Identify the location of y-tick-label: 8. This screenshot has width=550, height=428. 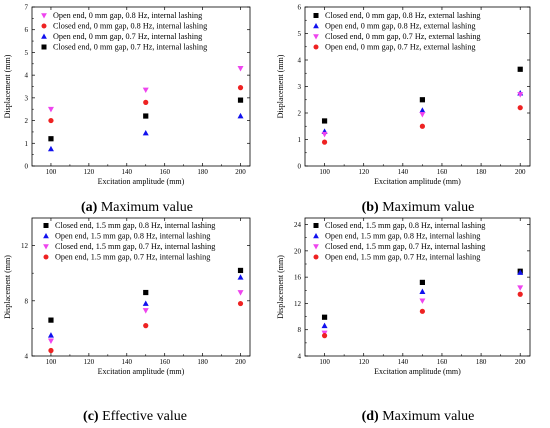
(300, 330).